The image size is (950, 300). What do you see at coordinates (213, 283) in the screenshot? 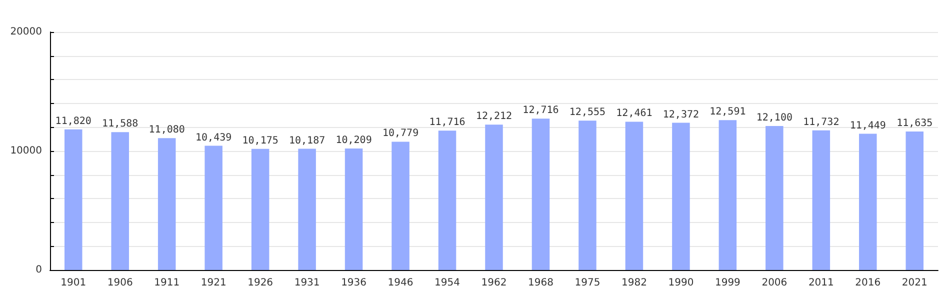
I see `x-tick-label: 1921` at bounding box center [213, 283].